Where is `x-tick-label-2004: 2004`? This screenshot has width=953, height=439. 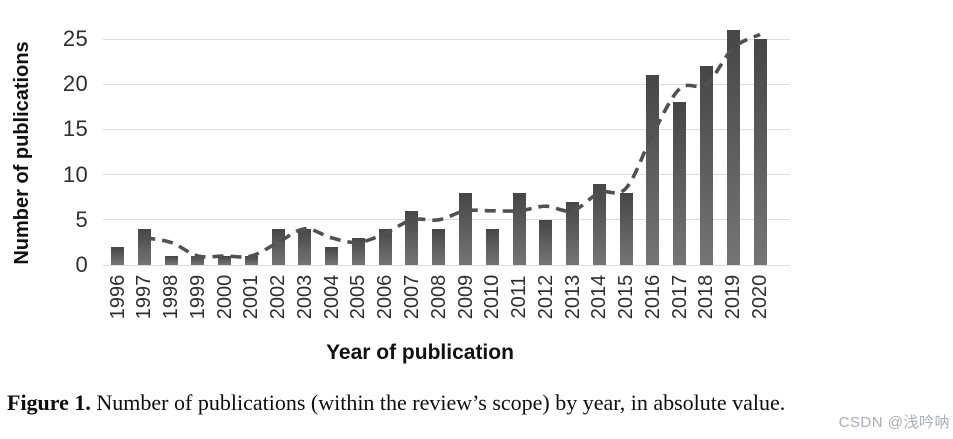
x-tick-label-2004: 2004 is located at coordinates (331, 297).